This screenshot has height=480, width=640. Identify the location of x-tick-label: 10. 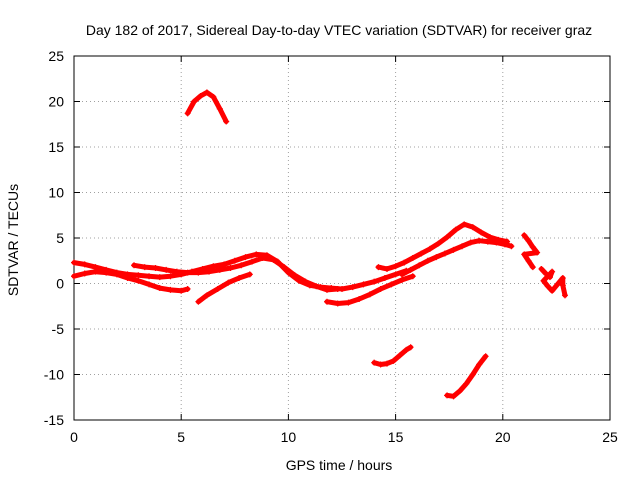
(289, 437).